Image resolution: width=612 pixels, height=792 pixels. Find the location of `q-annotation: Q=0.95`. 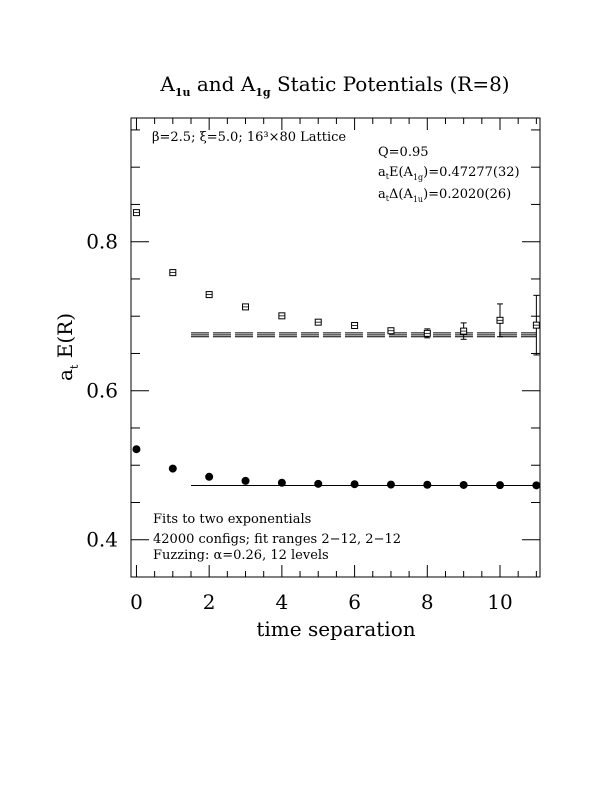

q-annotation: Q=0.95 is located at coordinates (403, 152).